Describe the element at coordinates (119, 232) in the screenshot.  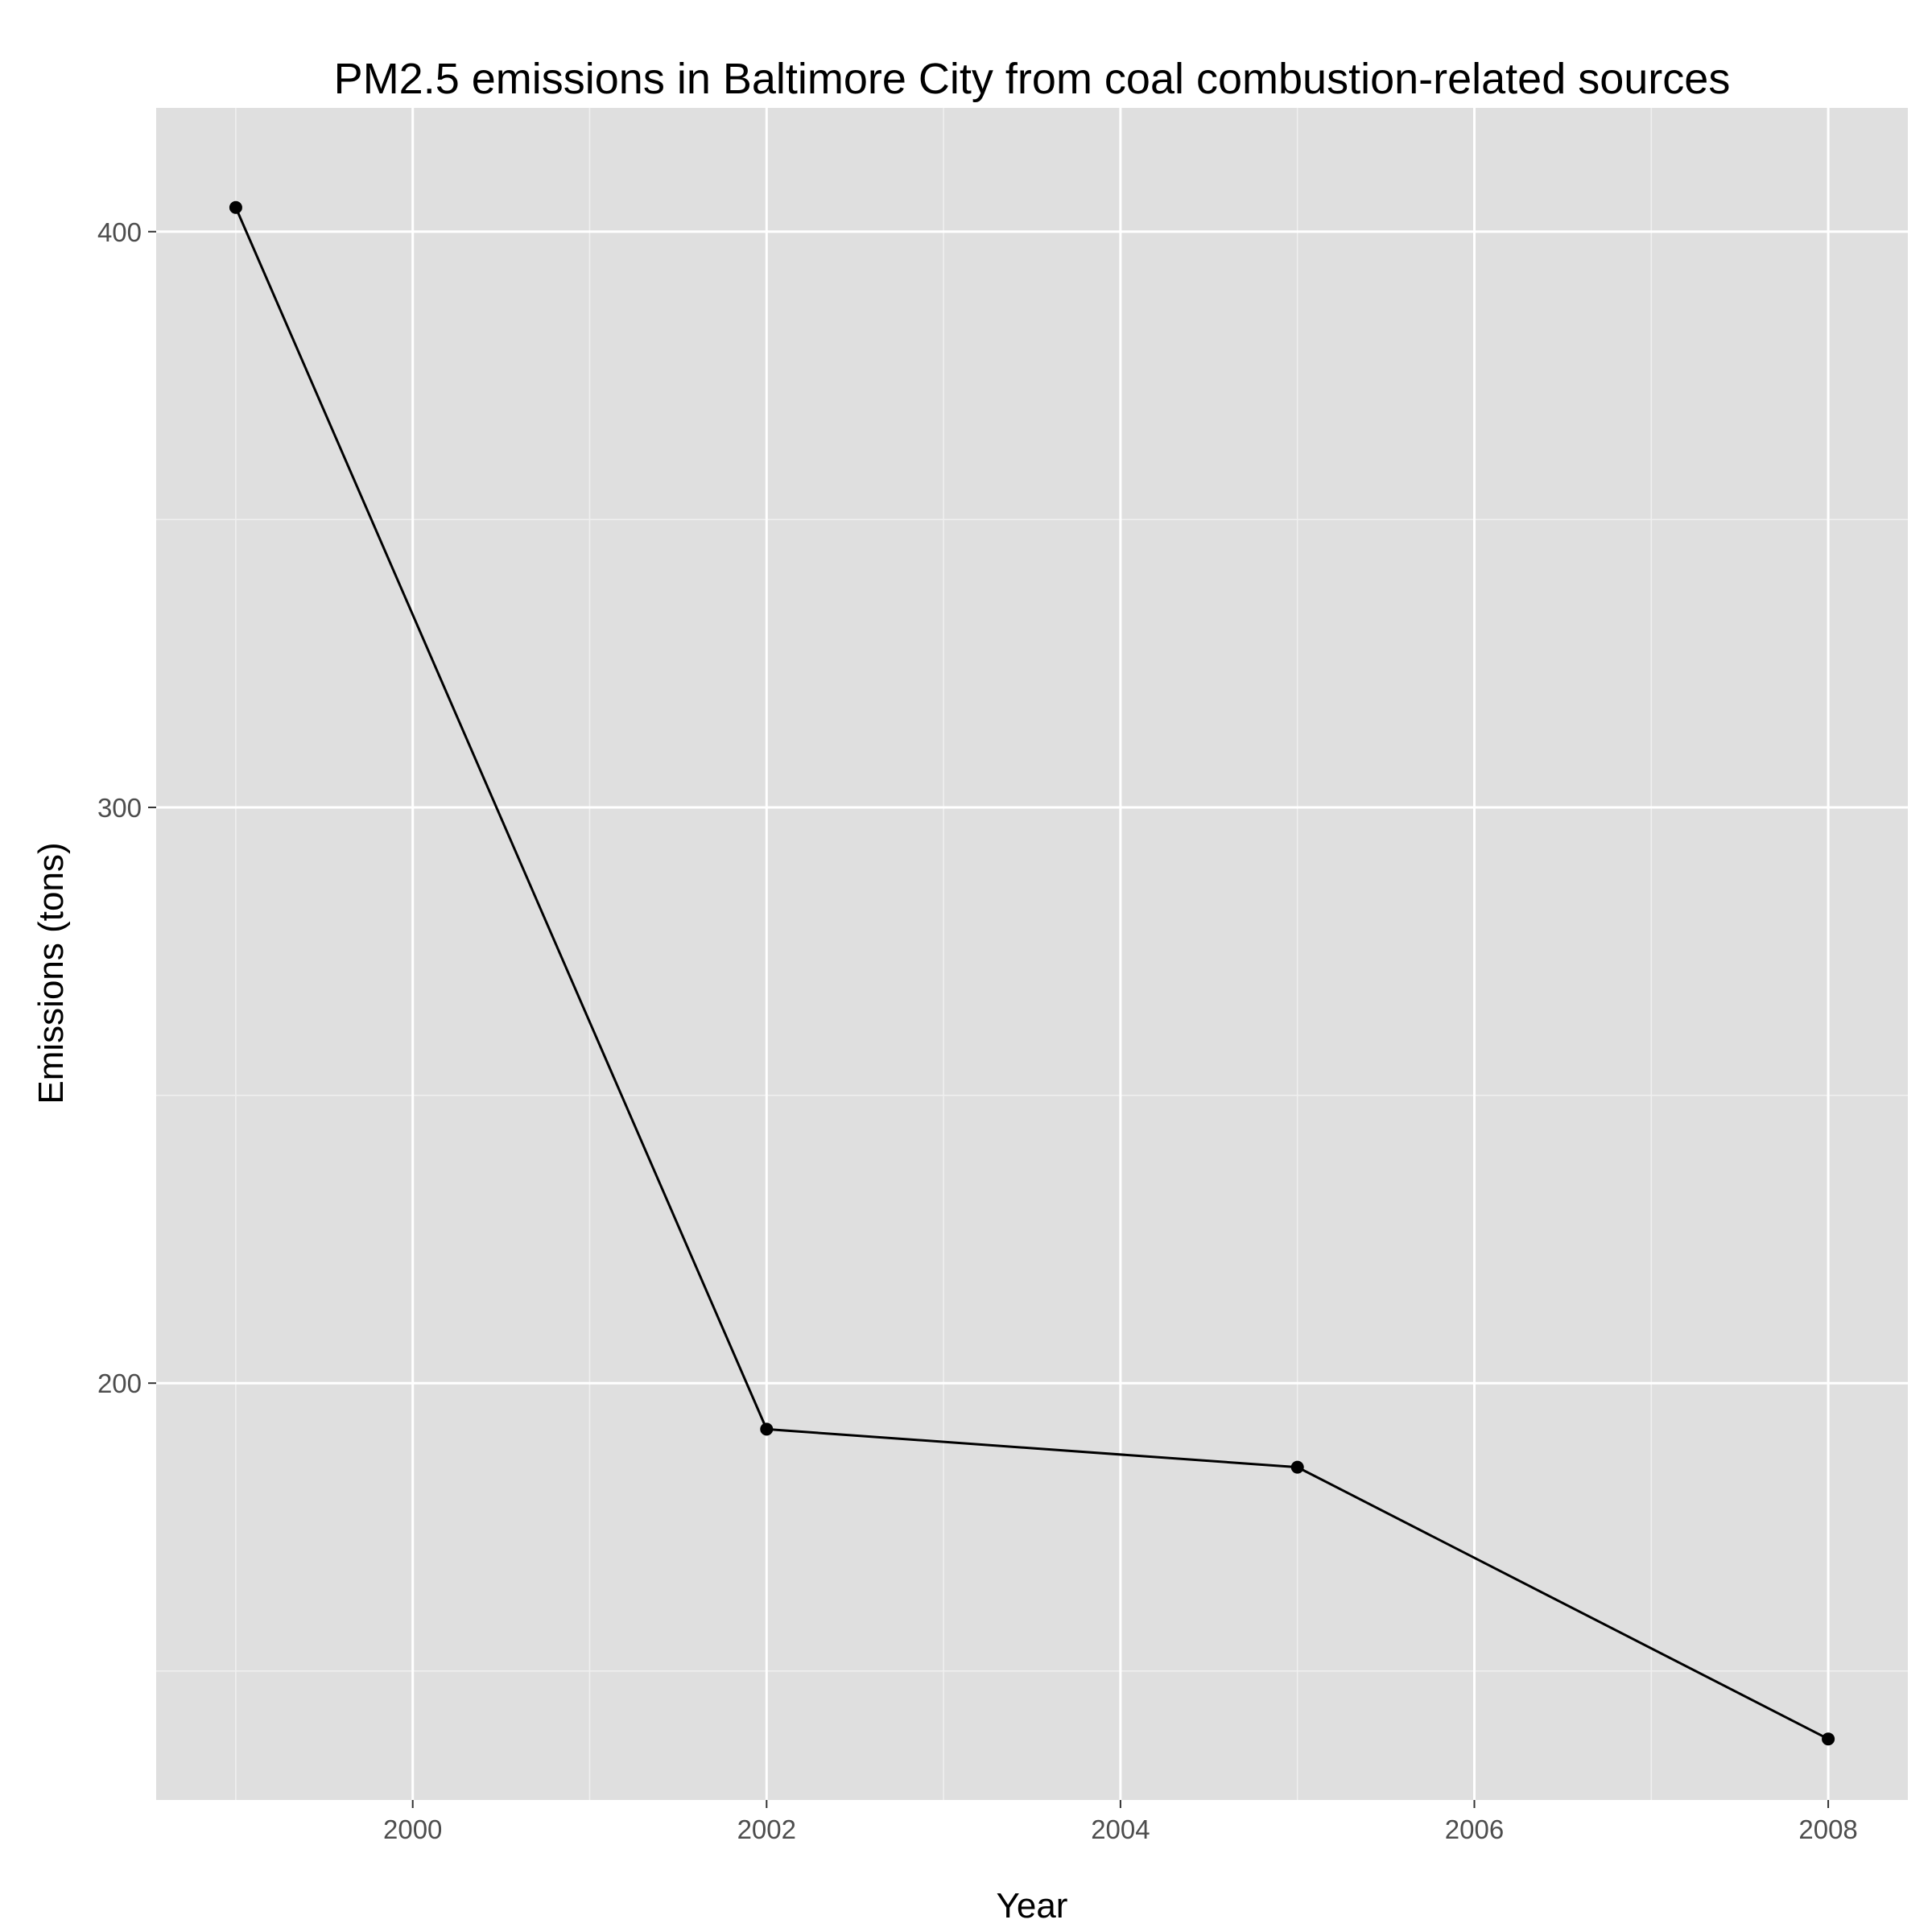
I see `y-tick-label: 400` at that location.